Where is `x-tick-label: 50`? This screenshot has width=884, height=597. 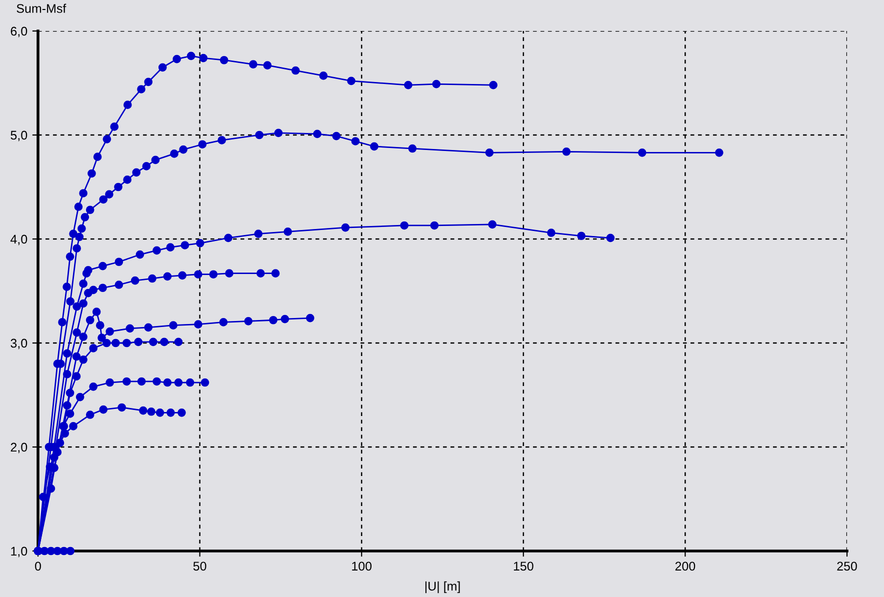
x-tick-label: 50 is located at coordinates (199, 566).